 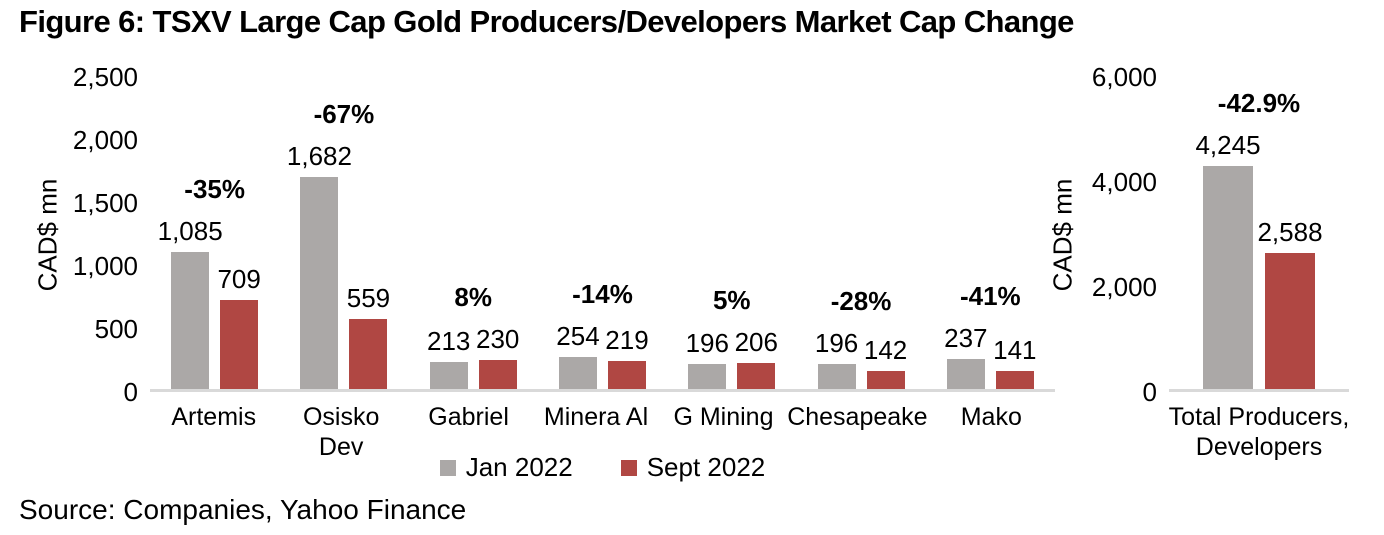 What do you see at coordinates (731, 358) in the screenshot?
I see `bar-pair: 196 206` at bounding box center [731, 358].